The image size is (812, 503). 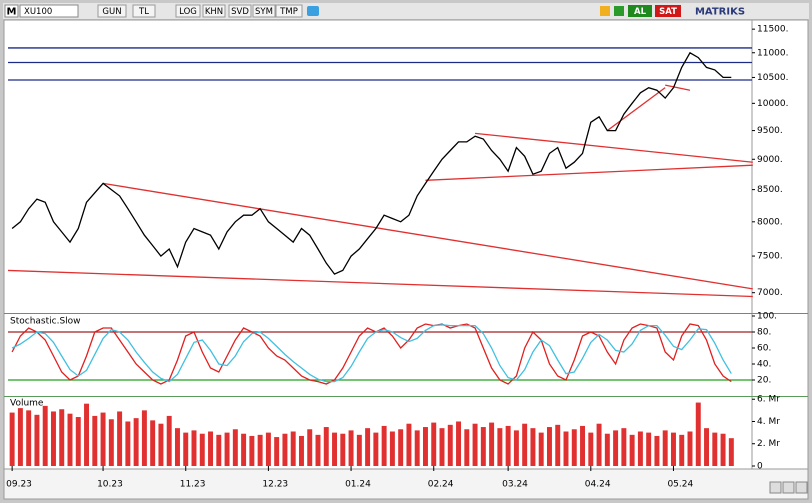 What do you see at coordinates (49, 11) in the screenshot?
I see `symbol-box` at bounding box center [49, 11].